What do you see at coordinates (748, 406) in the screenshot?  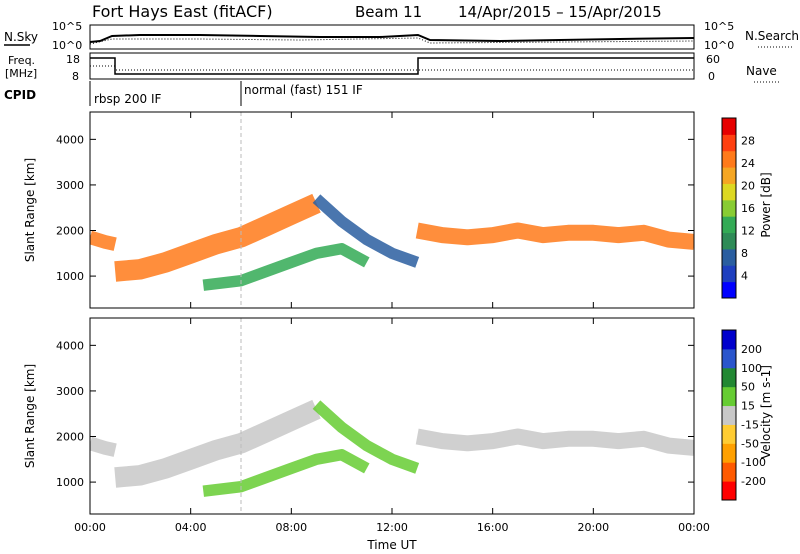 I see `velocity-cbar-tick-label: 15` at bounding box center [748, 406].